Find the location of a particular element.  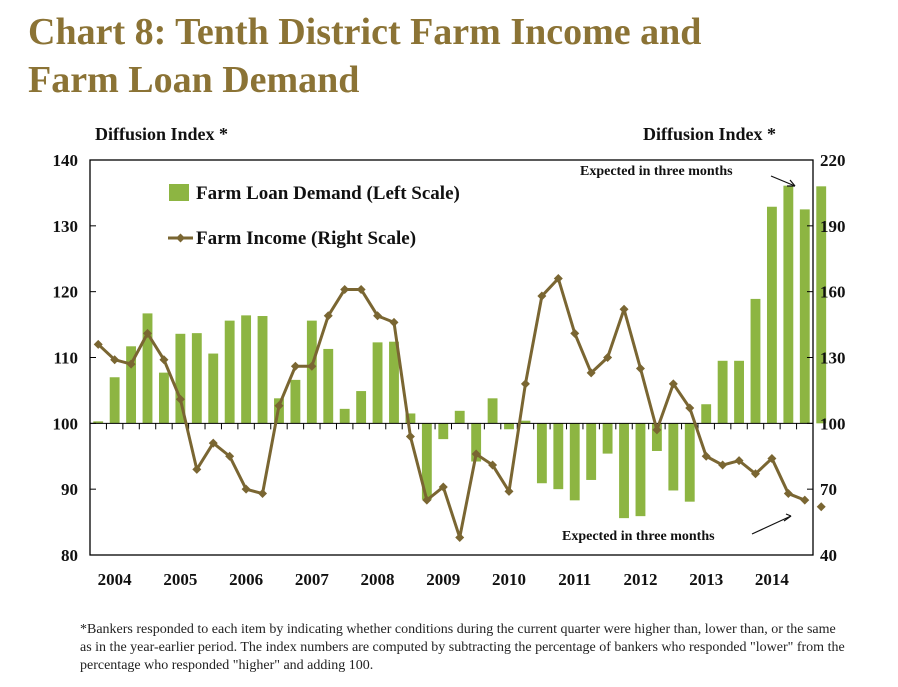

left-y-tick-label: 90 is located at coordinates (69, 489).